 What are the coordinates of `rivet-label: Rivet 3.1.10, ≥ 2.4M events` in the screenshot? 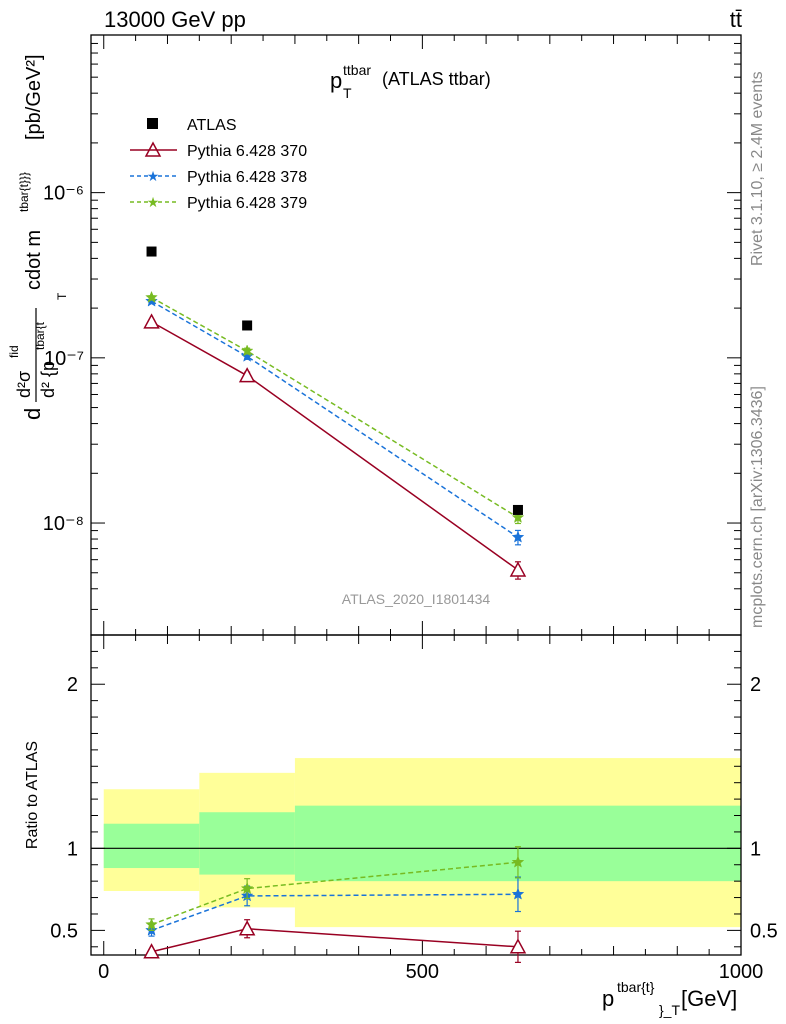 It's located at (757, 168).